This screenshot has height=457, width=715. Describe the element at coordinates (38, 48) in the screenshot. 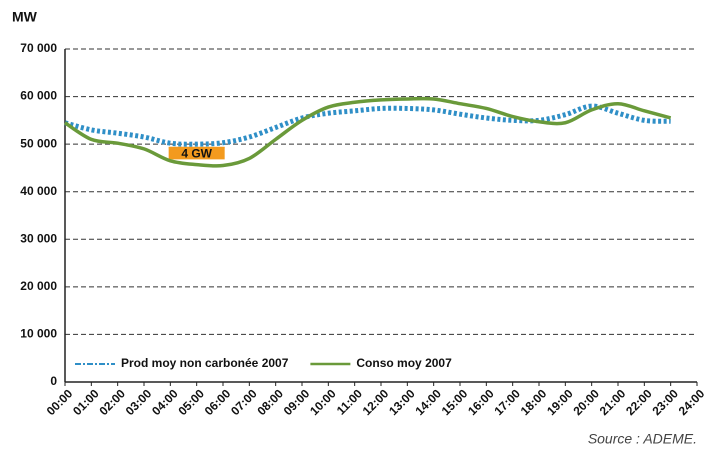

I see `y-tick-label: 70 000` at that location.